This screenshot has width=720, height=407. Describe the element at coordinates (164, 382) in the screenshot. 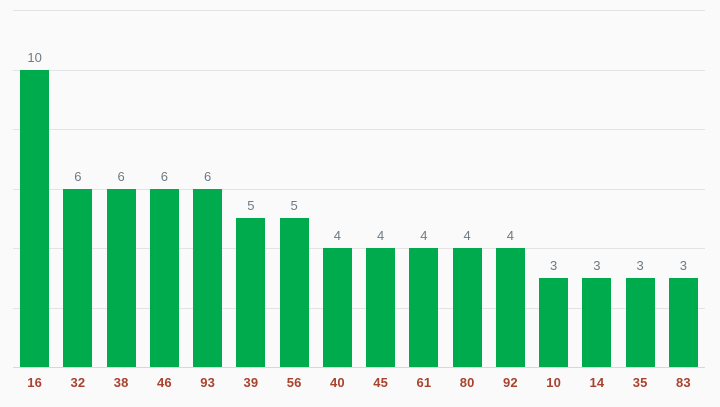

I see `x-axis-label-46: 46` at that location.